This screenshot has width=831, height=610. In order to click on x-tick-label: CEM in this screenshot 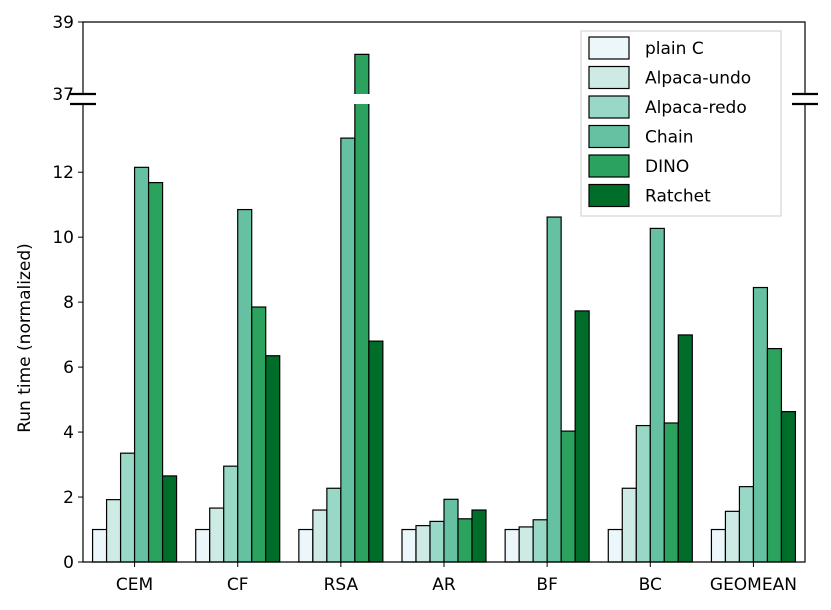, I will do `click(134, 585)`.